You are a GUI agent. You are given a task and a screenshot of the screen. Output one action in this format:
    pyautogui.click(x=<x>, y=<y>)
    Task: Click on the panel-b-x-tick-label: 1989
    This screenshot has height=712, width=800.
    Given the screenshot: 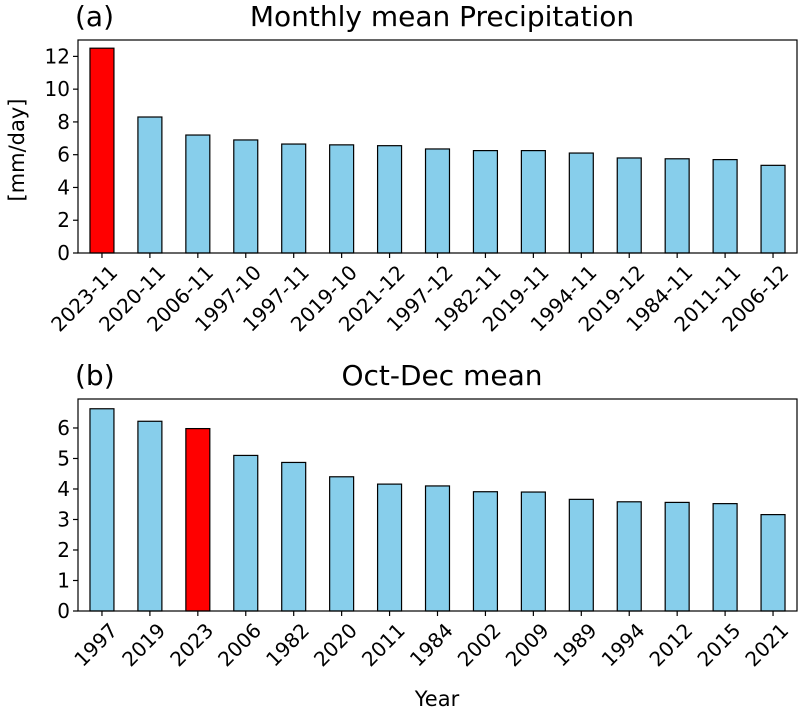 What is the action you would take?
    pyautogui.click(x=575, y=644)
    